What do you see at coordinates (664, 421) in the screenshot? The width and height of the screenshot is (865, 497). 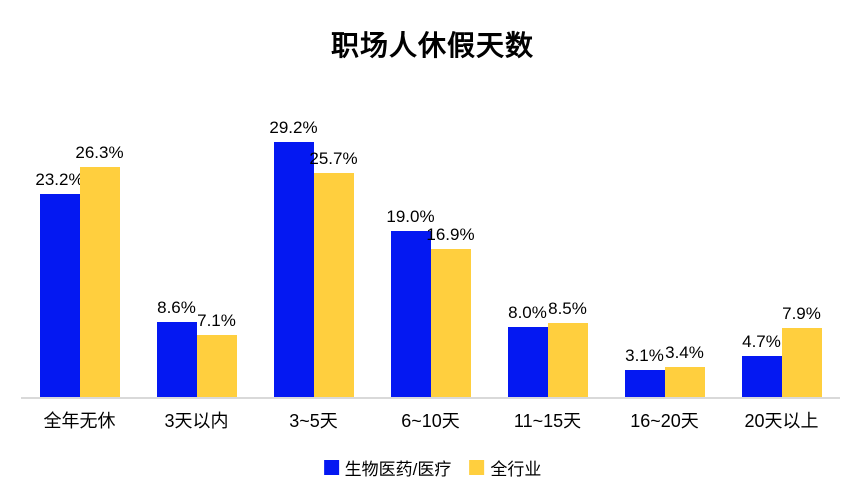 I see `category-label: 16~20天` at bounding box center [664, 421].